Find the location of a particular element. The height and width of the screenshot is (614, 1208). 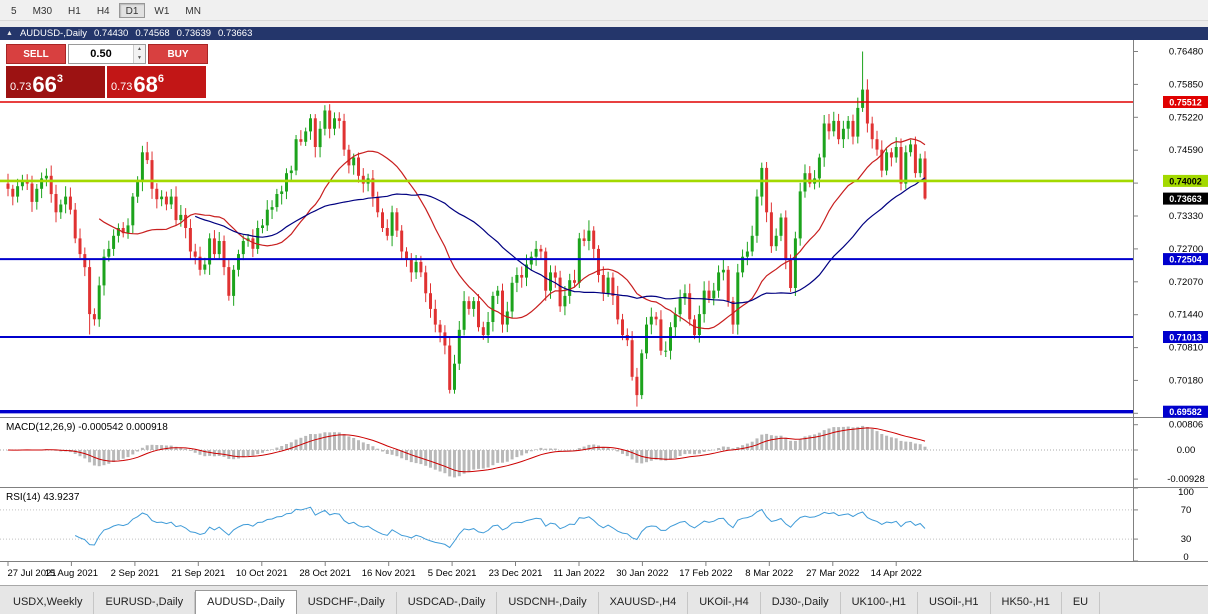

date-axis-label: 30 Jan 2022 is located at coordinates (642, 573).